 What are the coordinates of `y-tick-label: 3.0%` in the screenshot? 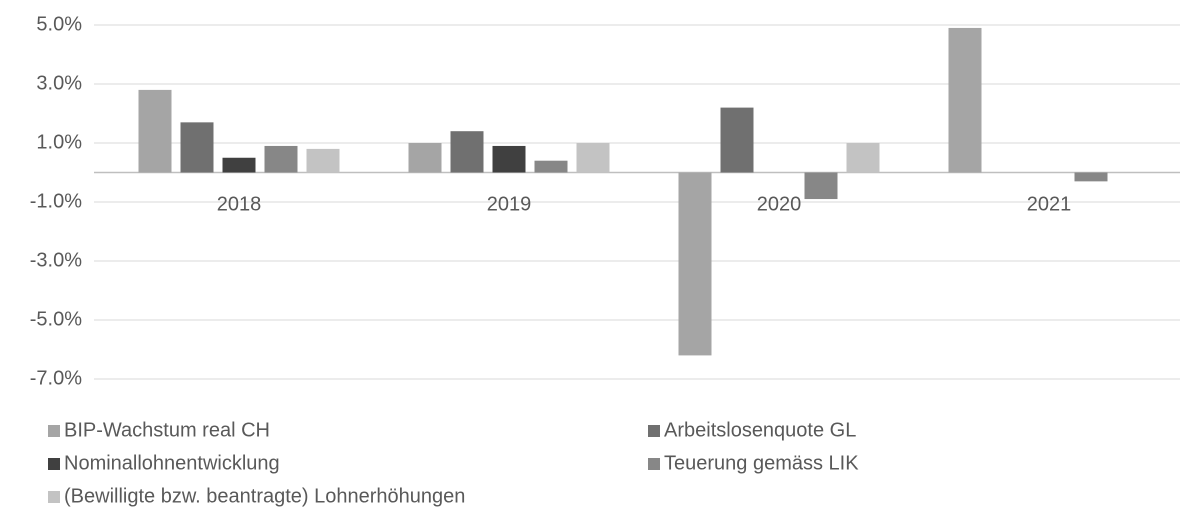 It's located at (59, 83).